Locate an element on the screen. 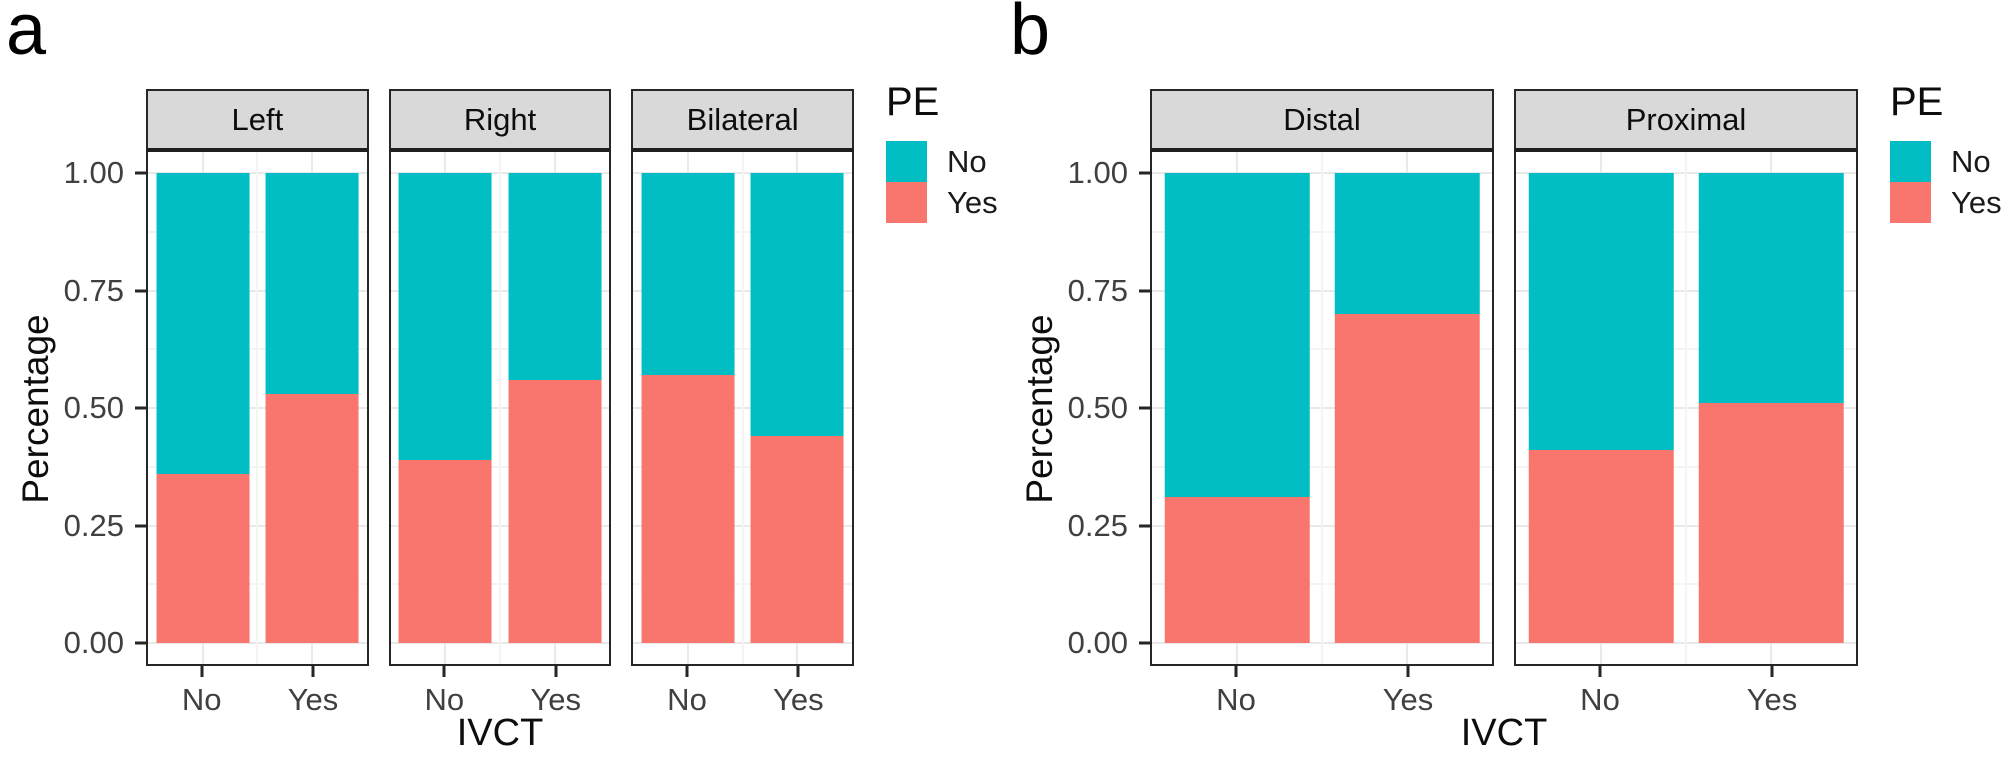 This screenshot has height=766, width=2008. panel-letter-b: b is located at coordinates (1030, 35).